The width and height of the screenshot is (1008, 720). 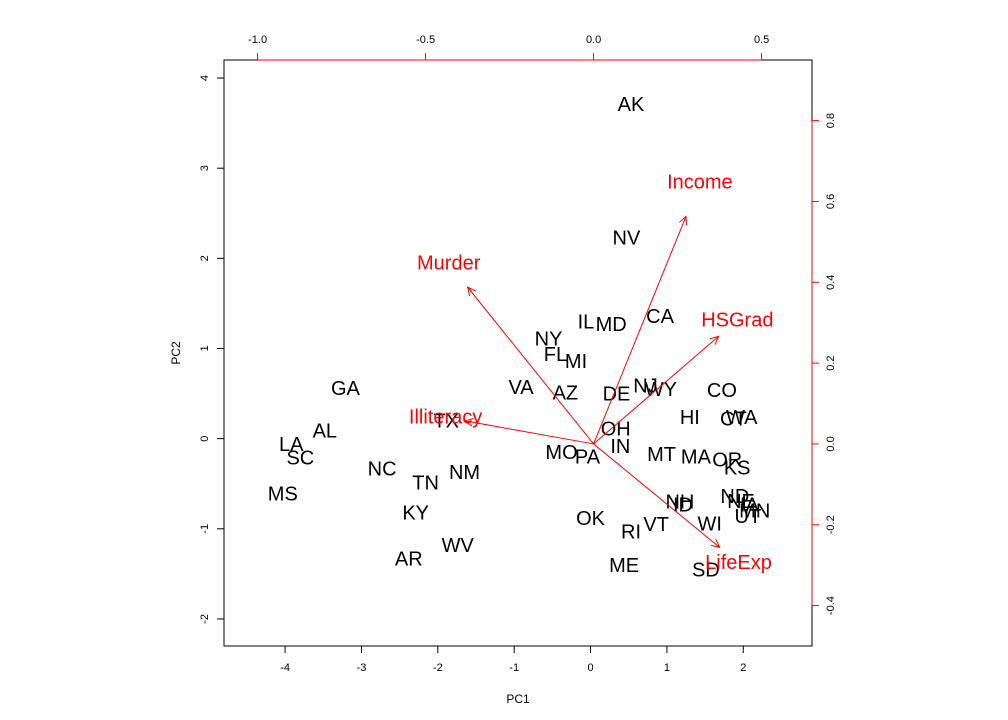 What do you see at coordinates (656, 495) in the screenshot?
I see `loading-arrow-lifeexp` at bounding box center [656, 495].